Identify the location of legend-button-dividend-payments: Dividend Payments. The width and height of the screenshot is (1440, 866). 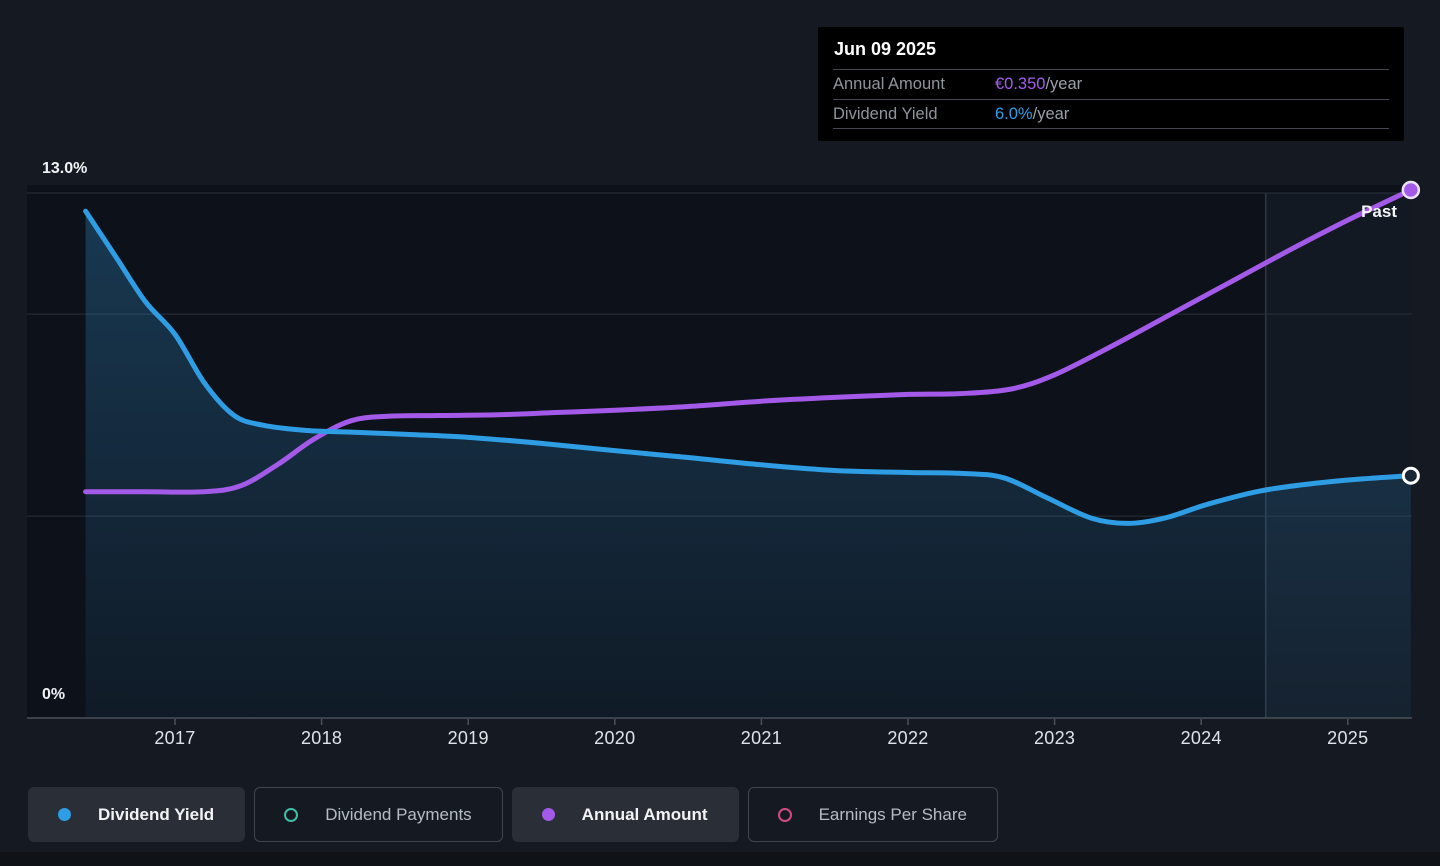
(378, 814).